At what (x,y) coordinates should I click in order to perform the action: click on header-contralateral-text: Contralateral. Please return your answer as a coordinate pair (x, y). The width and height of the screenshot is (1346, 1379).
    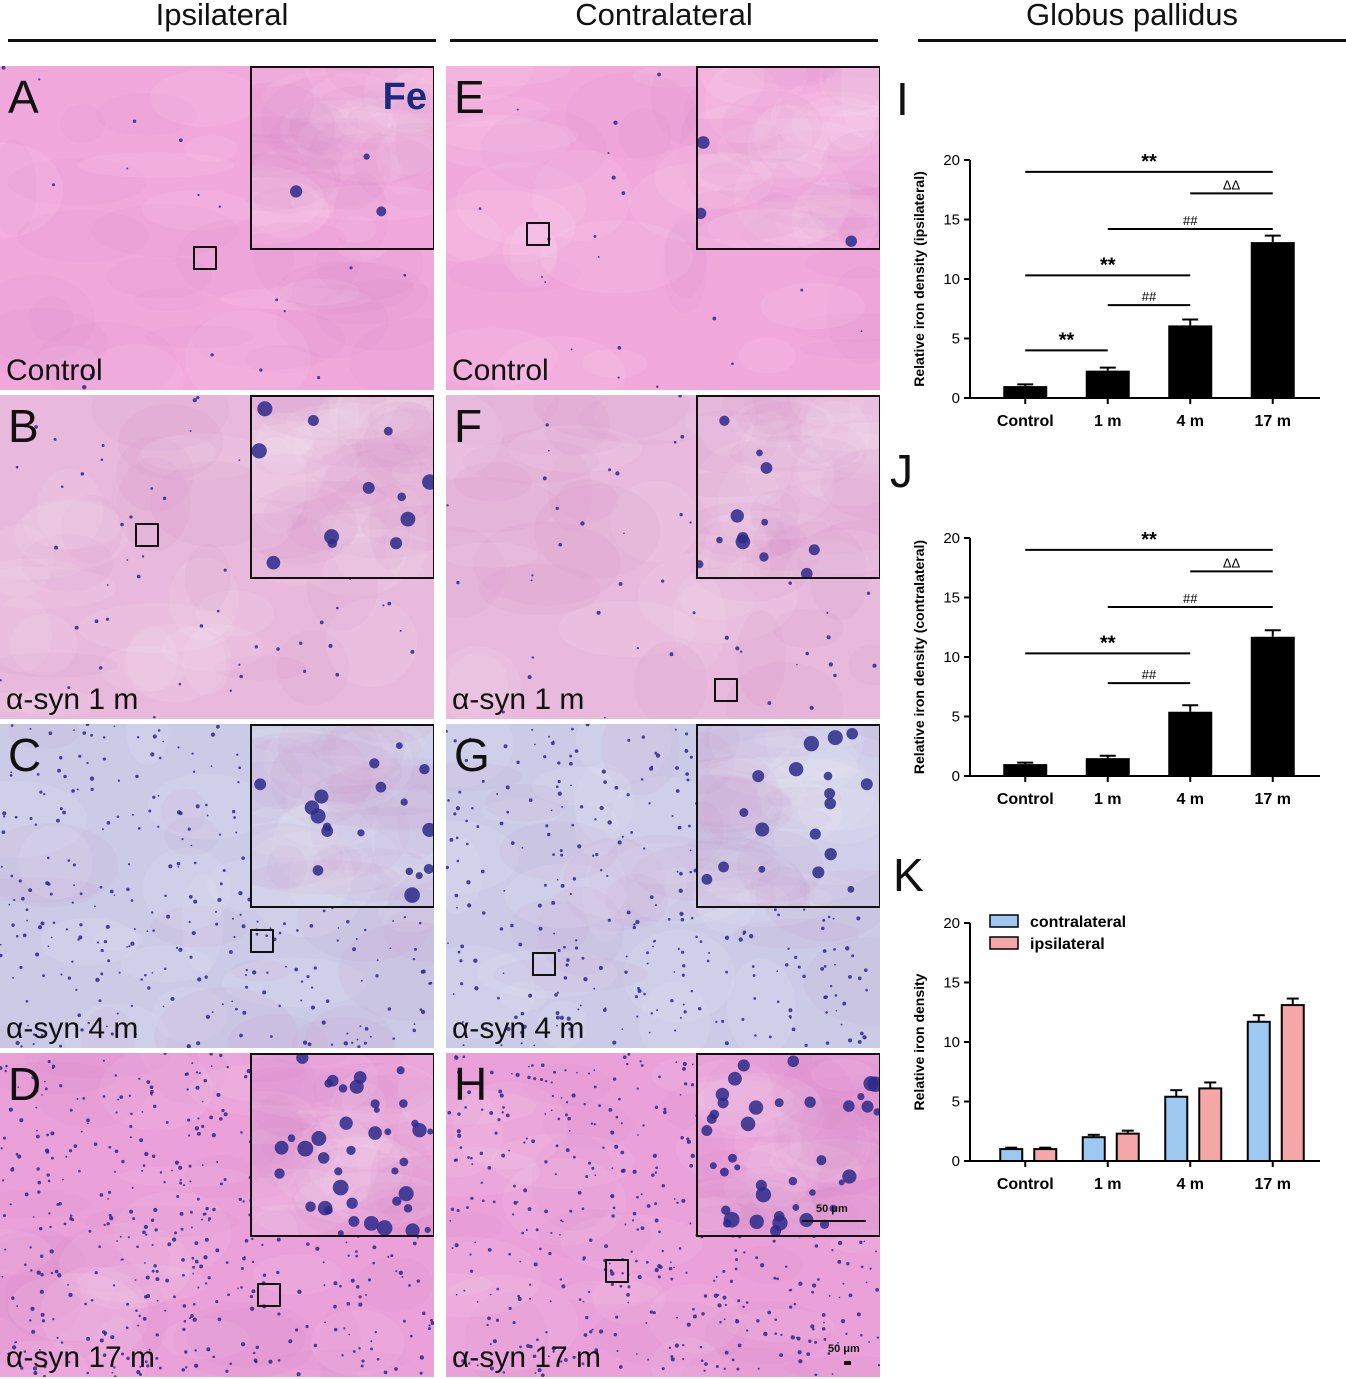
    Looking at the image, I should click on (664, 16).